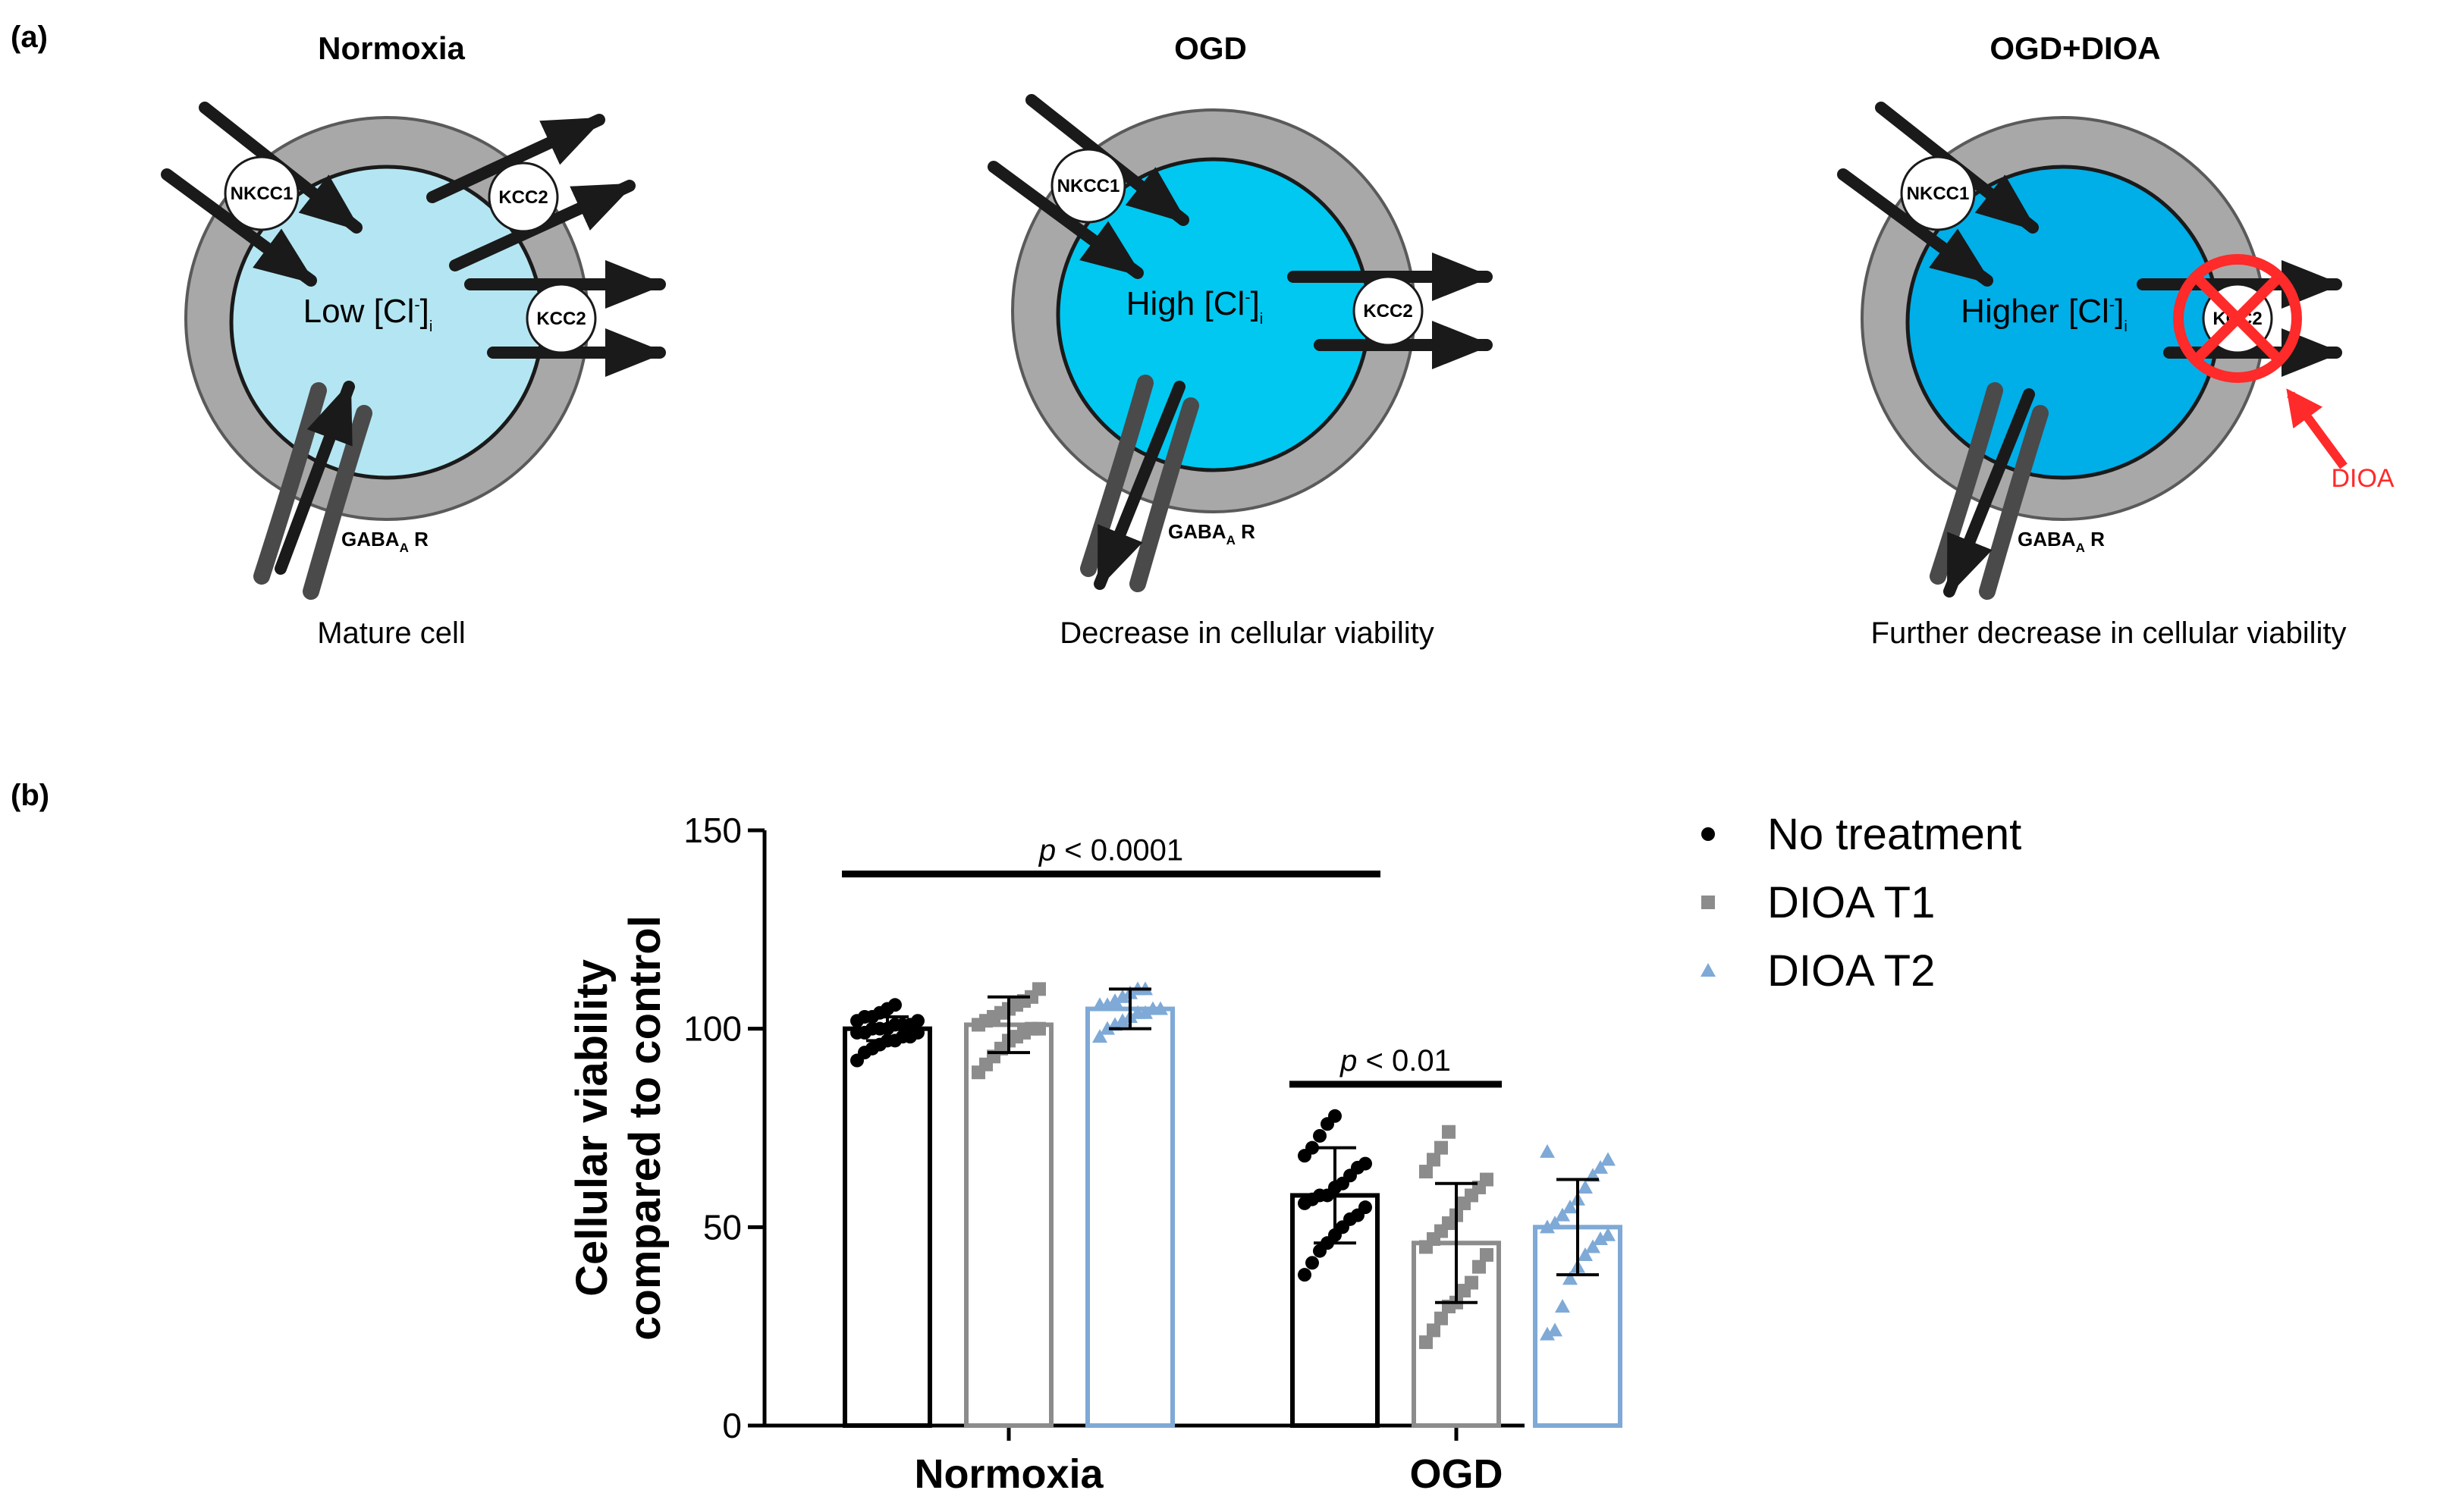  Describe the element at coordinates (713, 1029) in the screenshot. I see `y-tick-label: 100` at that location.